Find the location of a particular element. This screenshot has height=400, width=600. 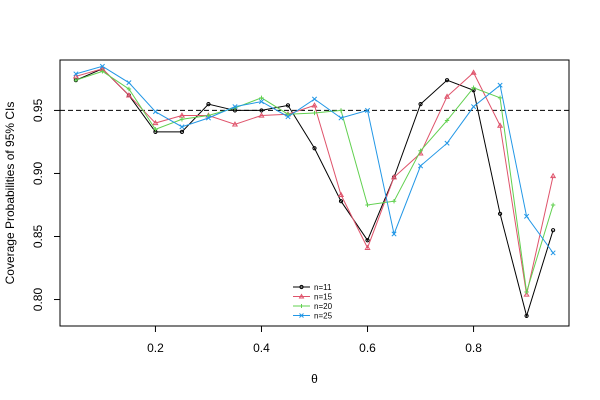

x-axis-title: θ is located at coordinates (314, 379).